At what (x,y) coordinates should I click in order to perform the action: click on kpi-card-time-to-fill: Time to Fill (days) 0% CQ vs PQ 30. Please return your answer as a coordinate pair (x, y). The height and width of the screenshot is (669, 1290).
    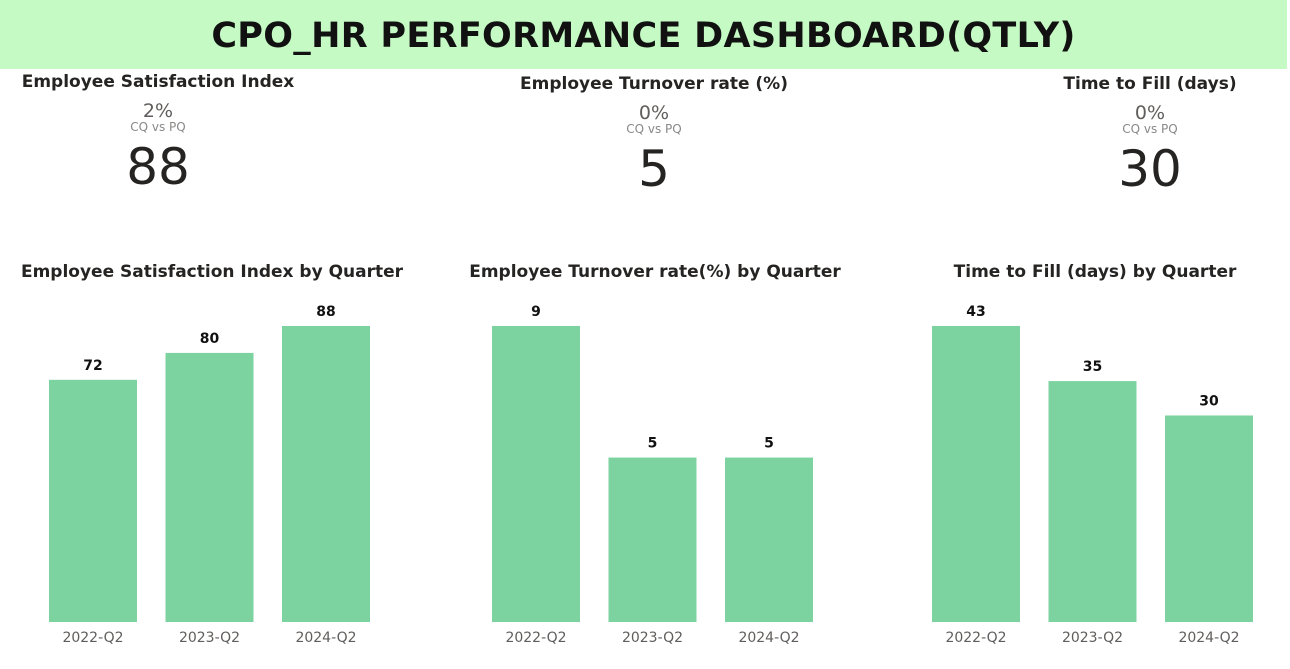
    Looking at the image, I should click on (1145, 144).